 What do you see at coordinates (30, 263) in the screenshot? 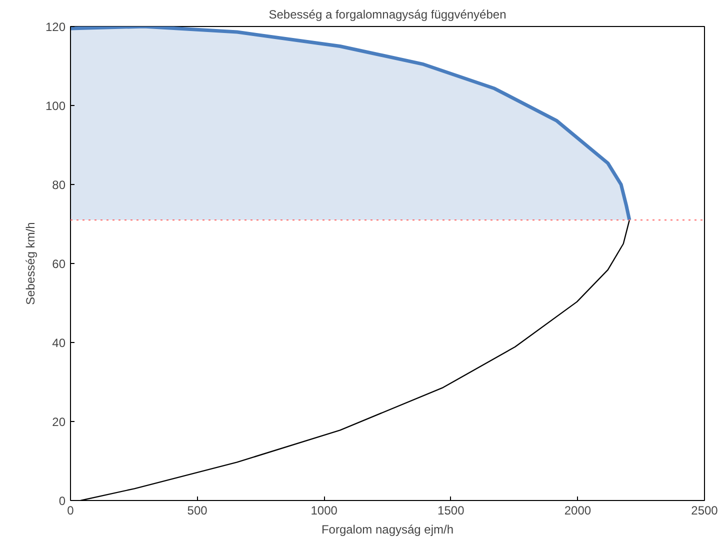
I see `y-axis-title: Sebesség km/h` at bounding box center [30, 263].